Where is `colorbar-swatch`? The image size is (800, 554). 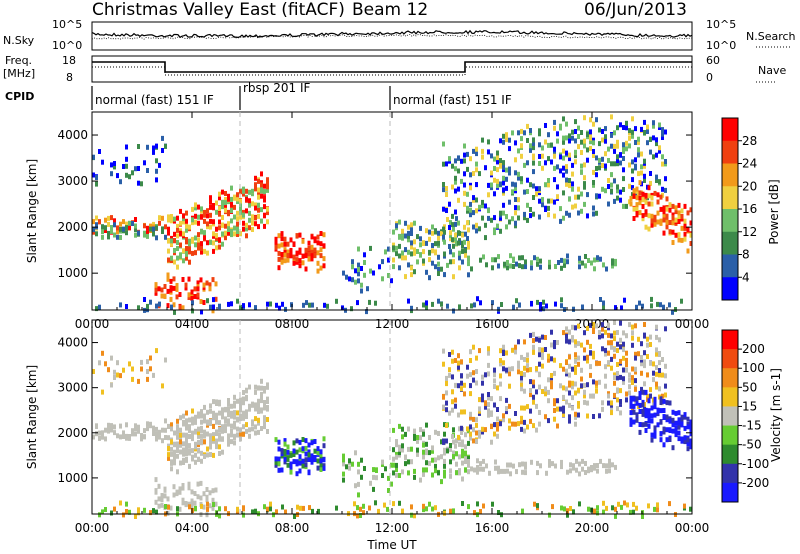
colorbar-swatch is located at coordinates (730, 130).